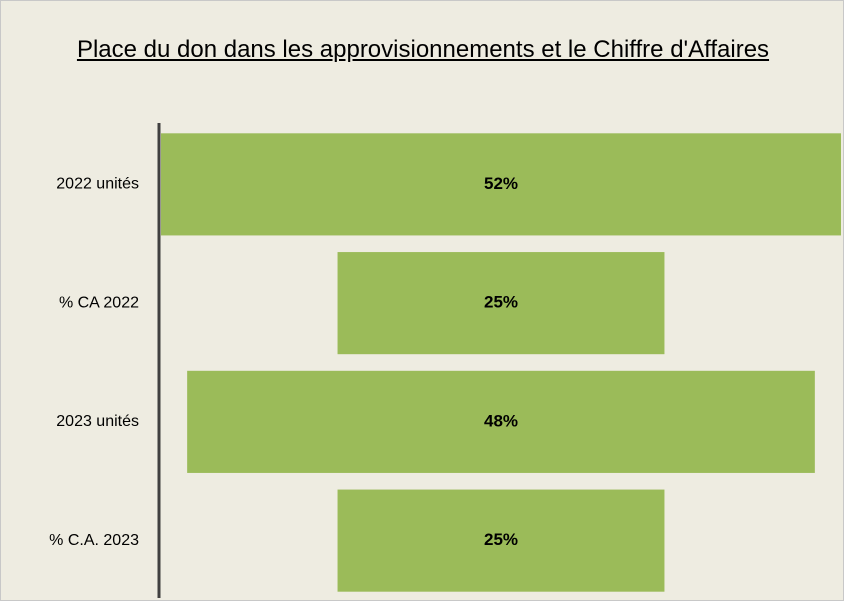  I want to click on category-label: % CA 2022, so click(99, 302).